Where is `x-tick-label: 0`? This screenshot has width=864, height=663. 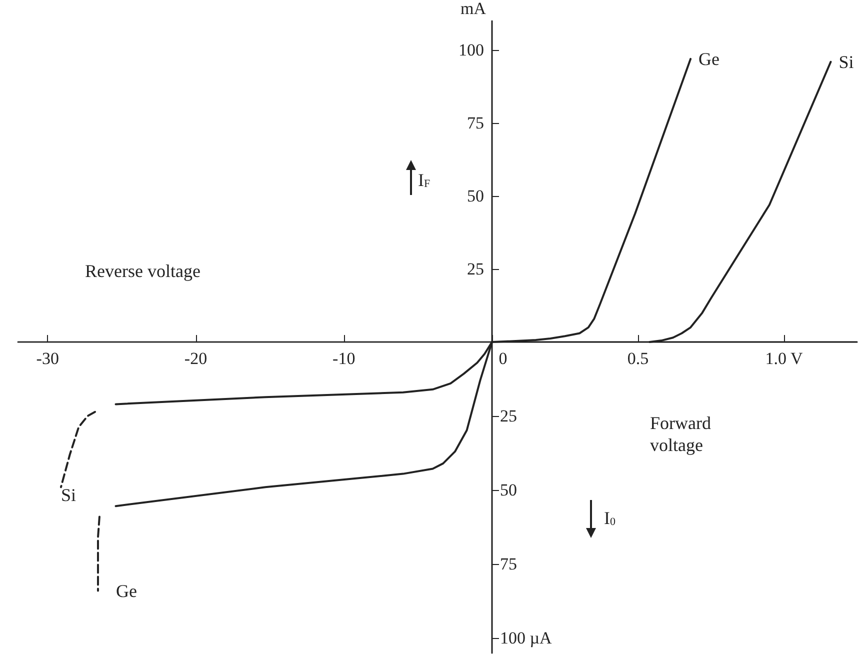
x-tick-label: 0 is located at coordinates (503, 358).